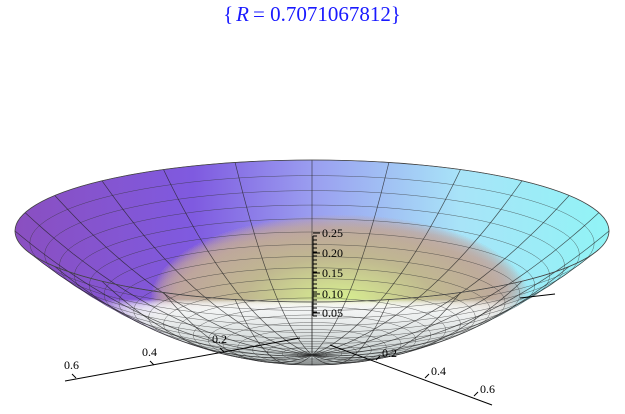  Describe the element at coordinates (487, 389) in the screenshot. I see `y-tick-label: 0.6` at that location.